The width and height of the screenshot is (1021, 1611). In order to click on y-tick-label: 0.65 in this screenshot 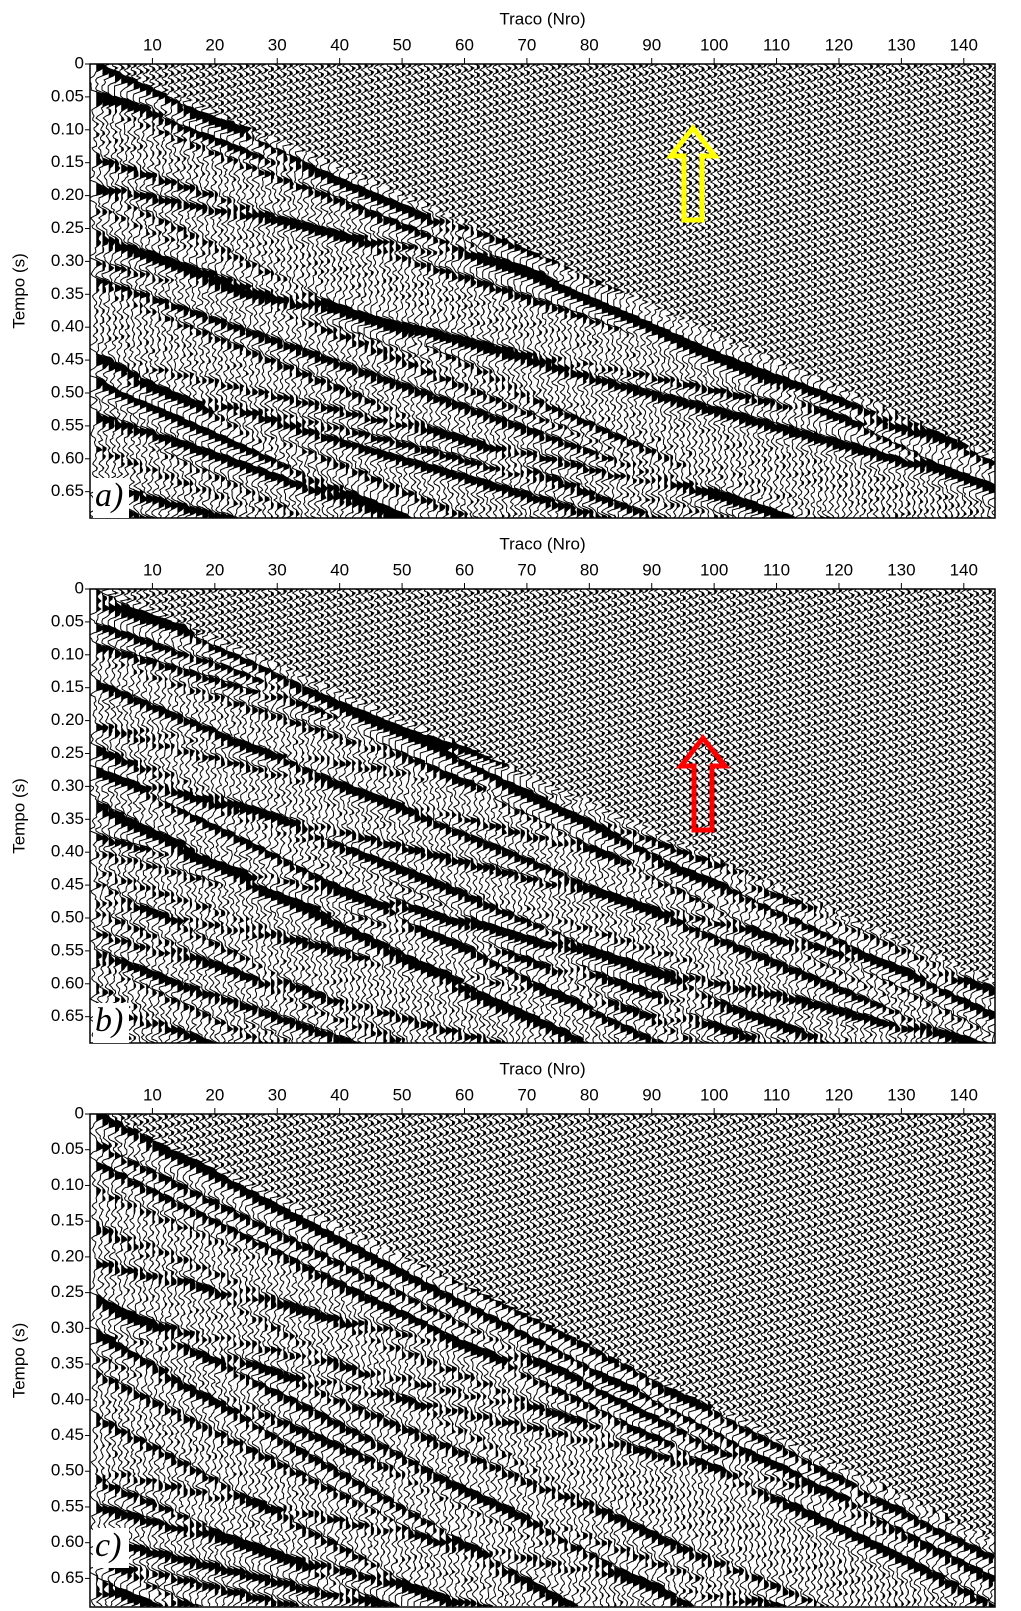, I will do `click(67, 490)`.